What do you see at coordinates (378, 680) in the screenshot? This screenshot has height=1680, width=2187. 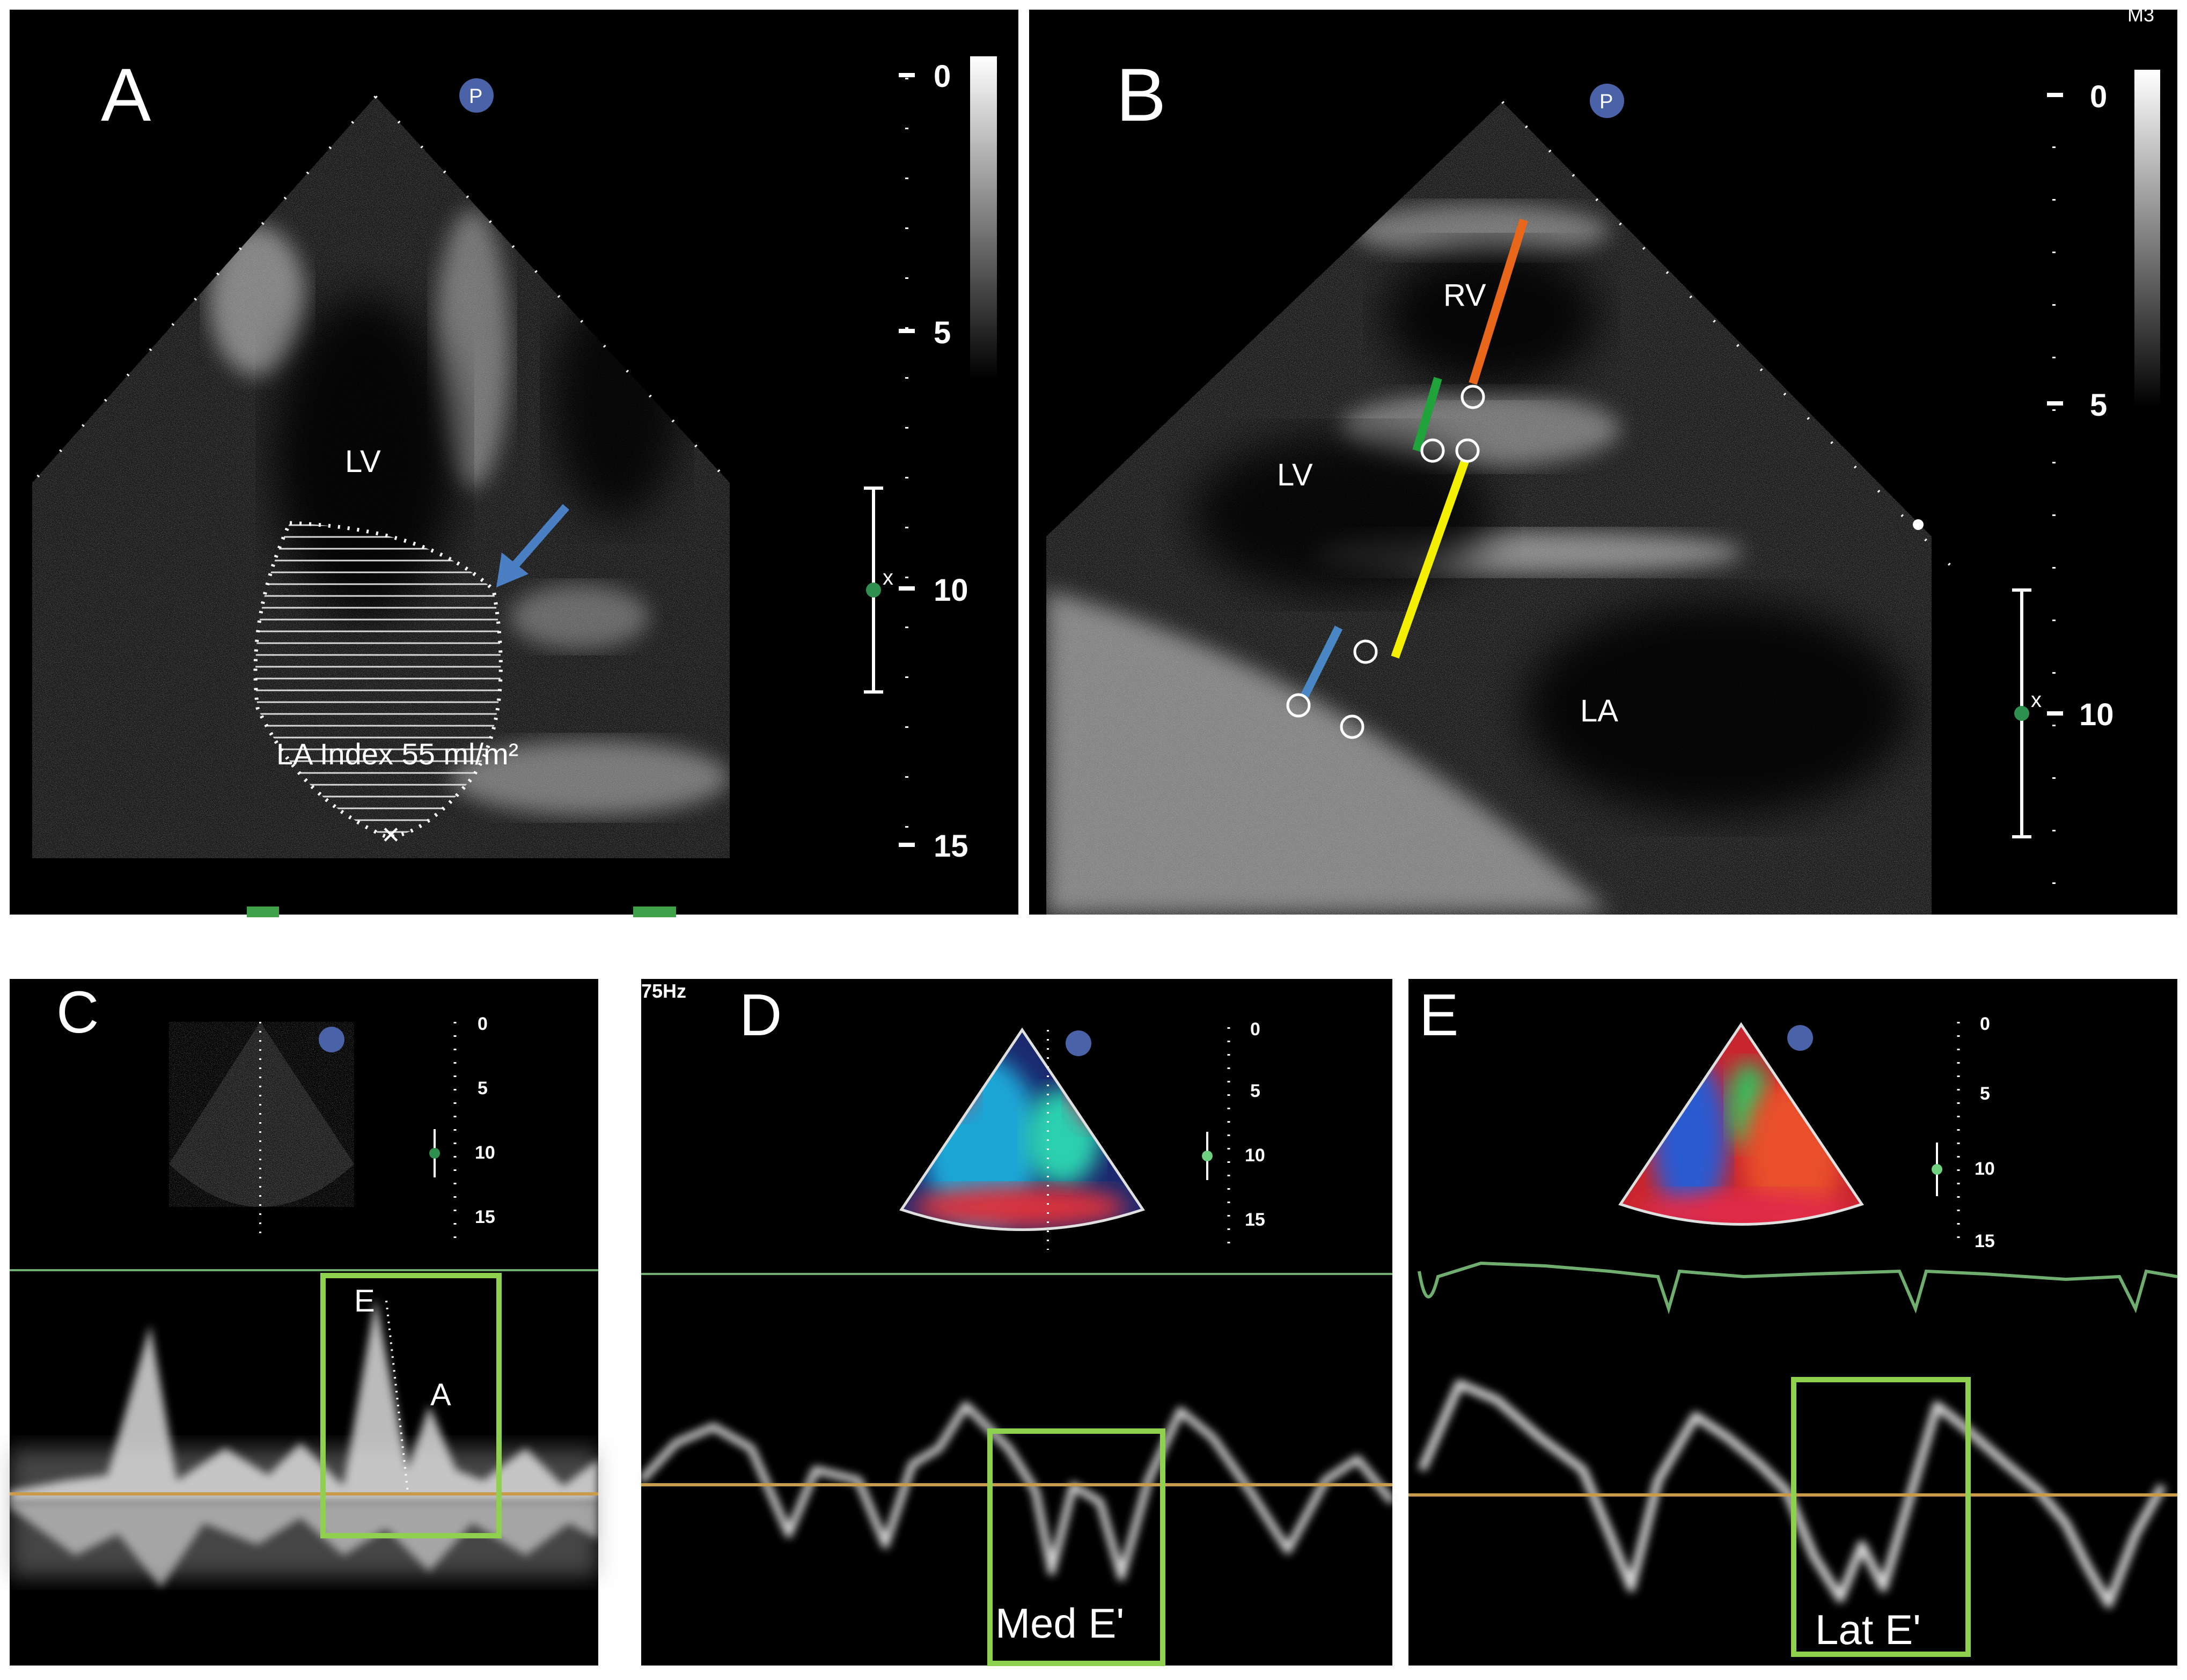 I see `la-traced-area` at bounding box center [378, 680].